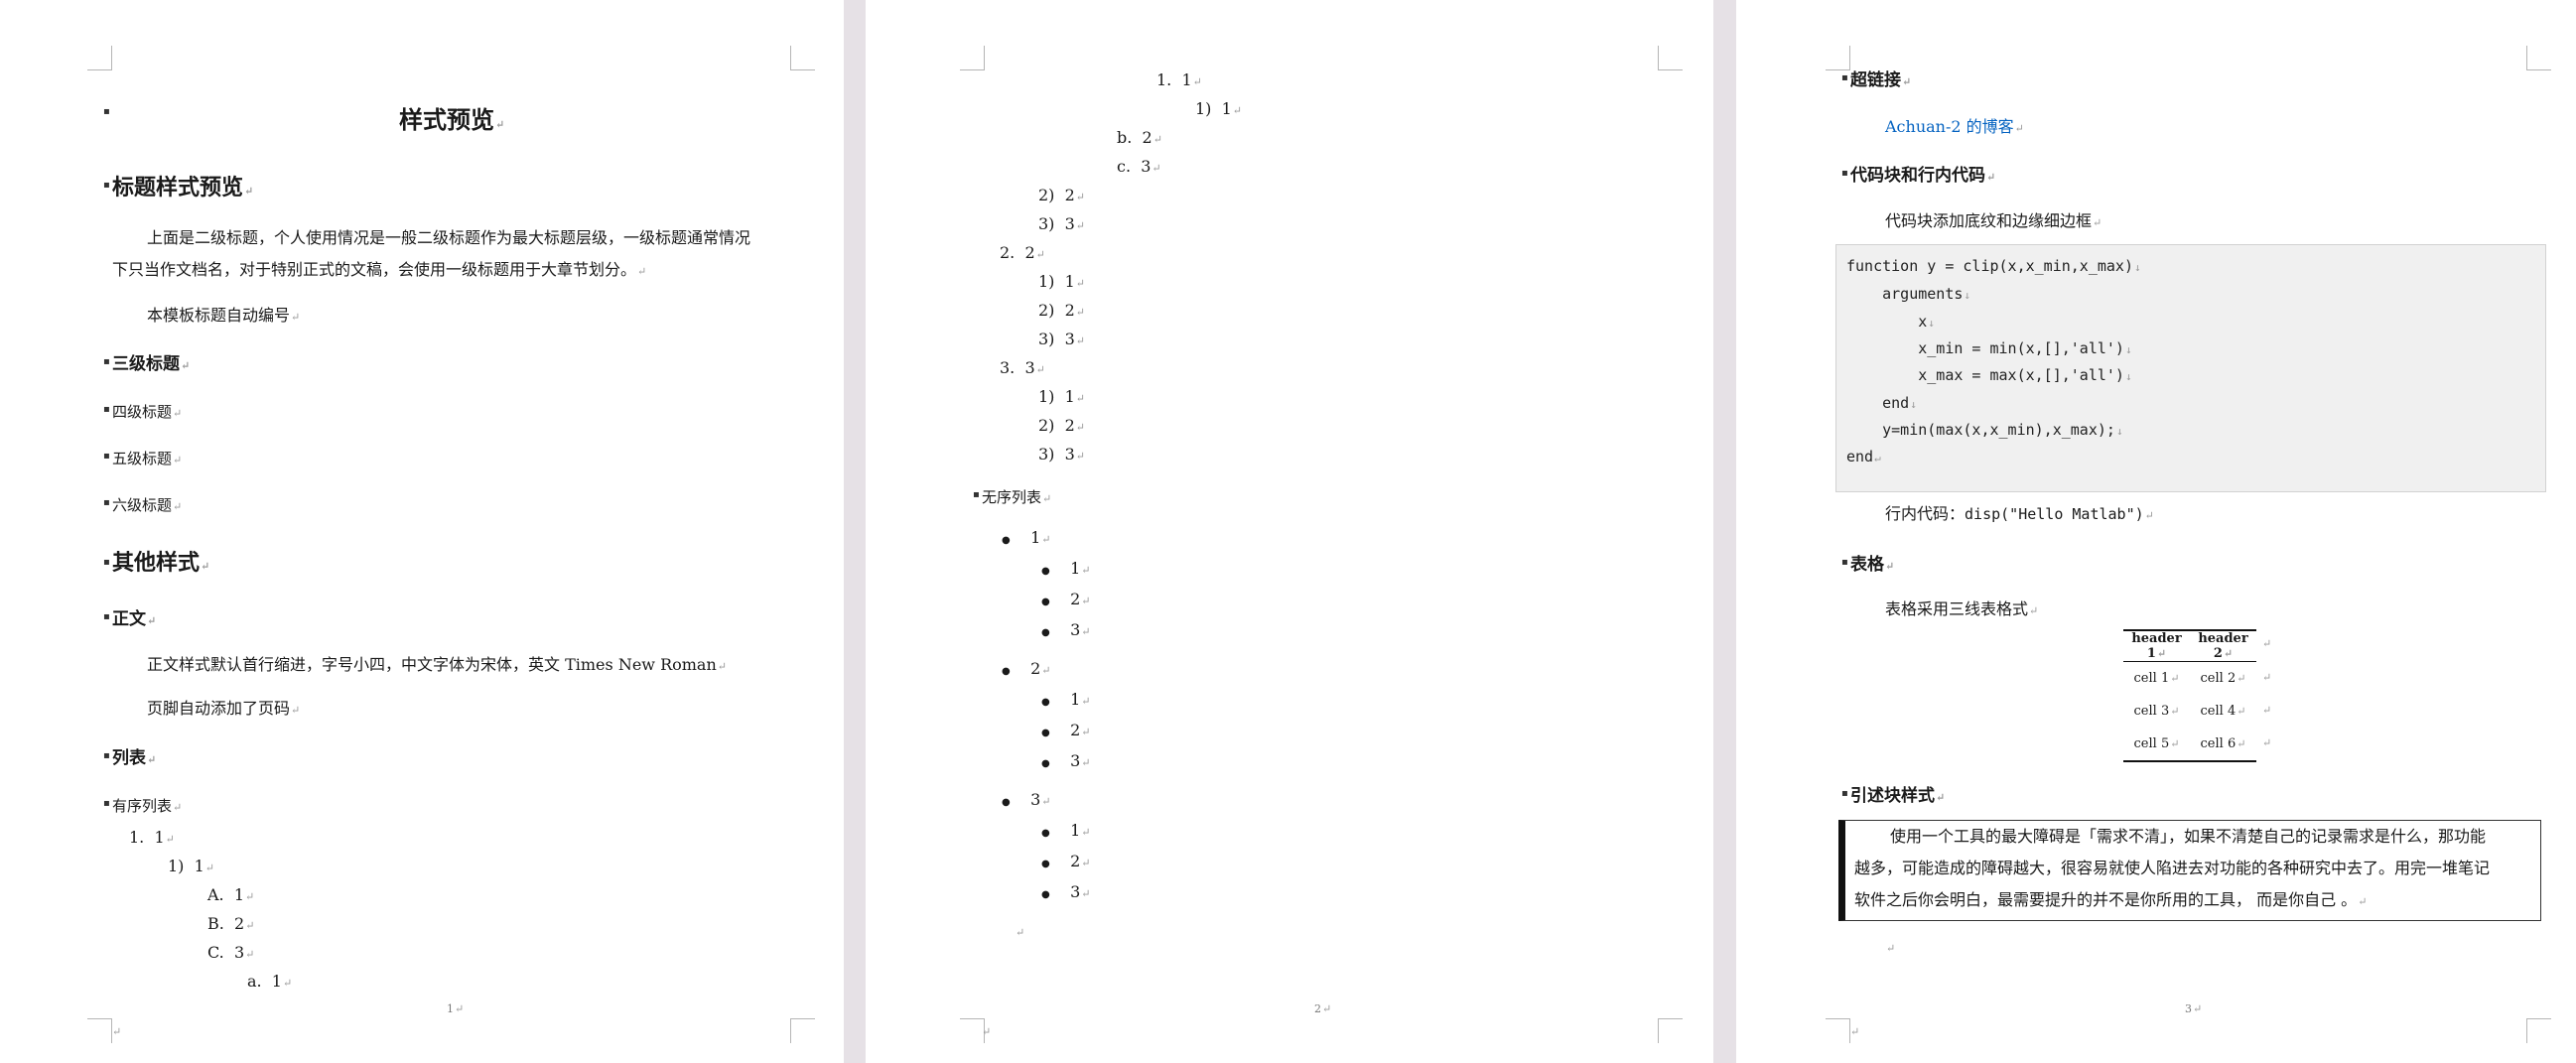 The height and width of the screenshot is (1063, 2576). What do you see at coordinates (1993, 221) in the screenshot?
I see `body-paragraph: 代码块添加底纹和边缘细边框↵` at bounding box center [1993, 221].